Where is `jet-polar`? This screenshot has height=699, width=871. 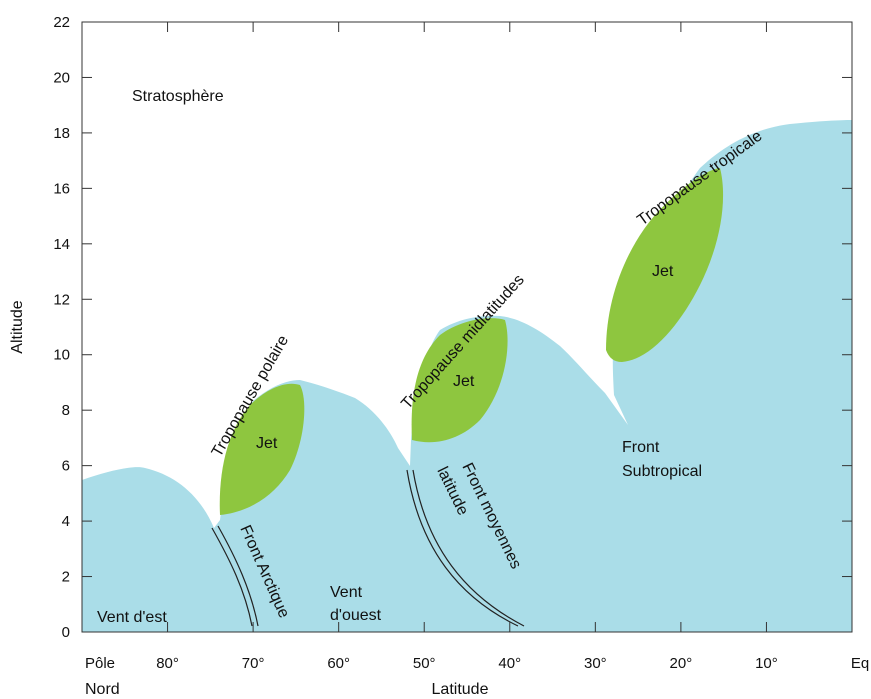 jet-polar is located at coordinates (262, 449).